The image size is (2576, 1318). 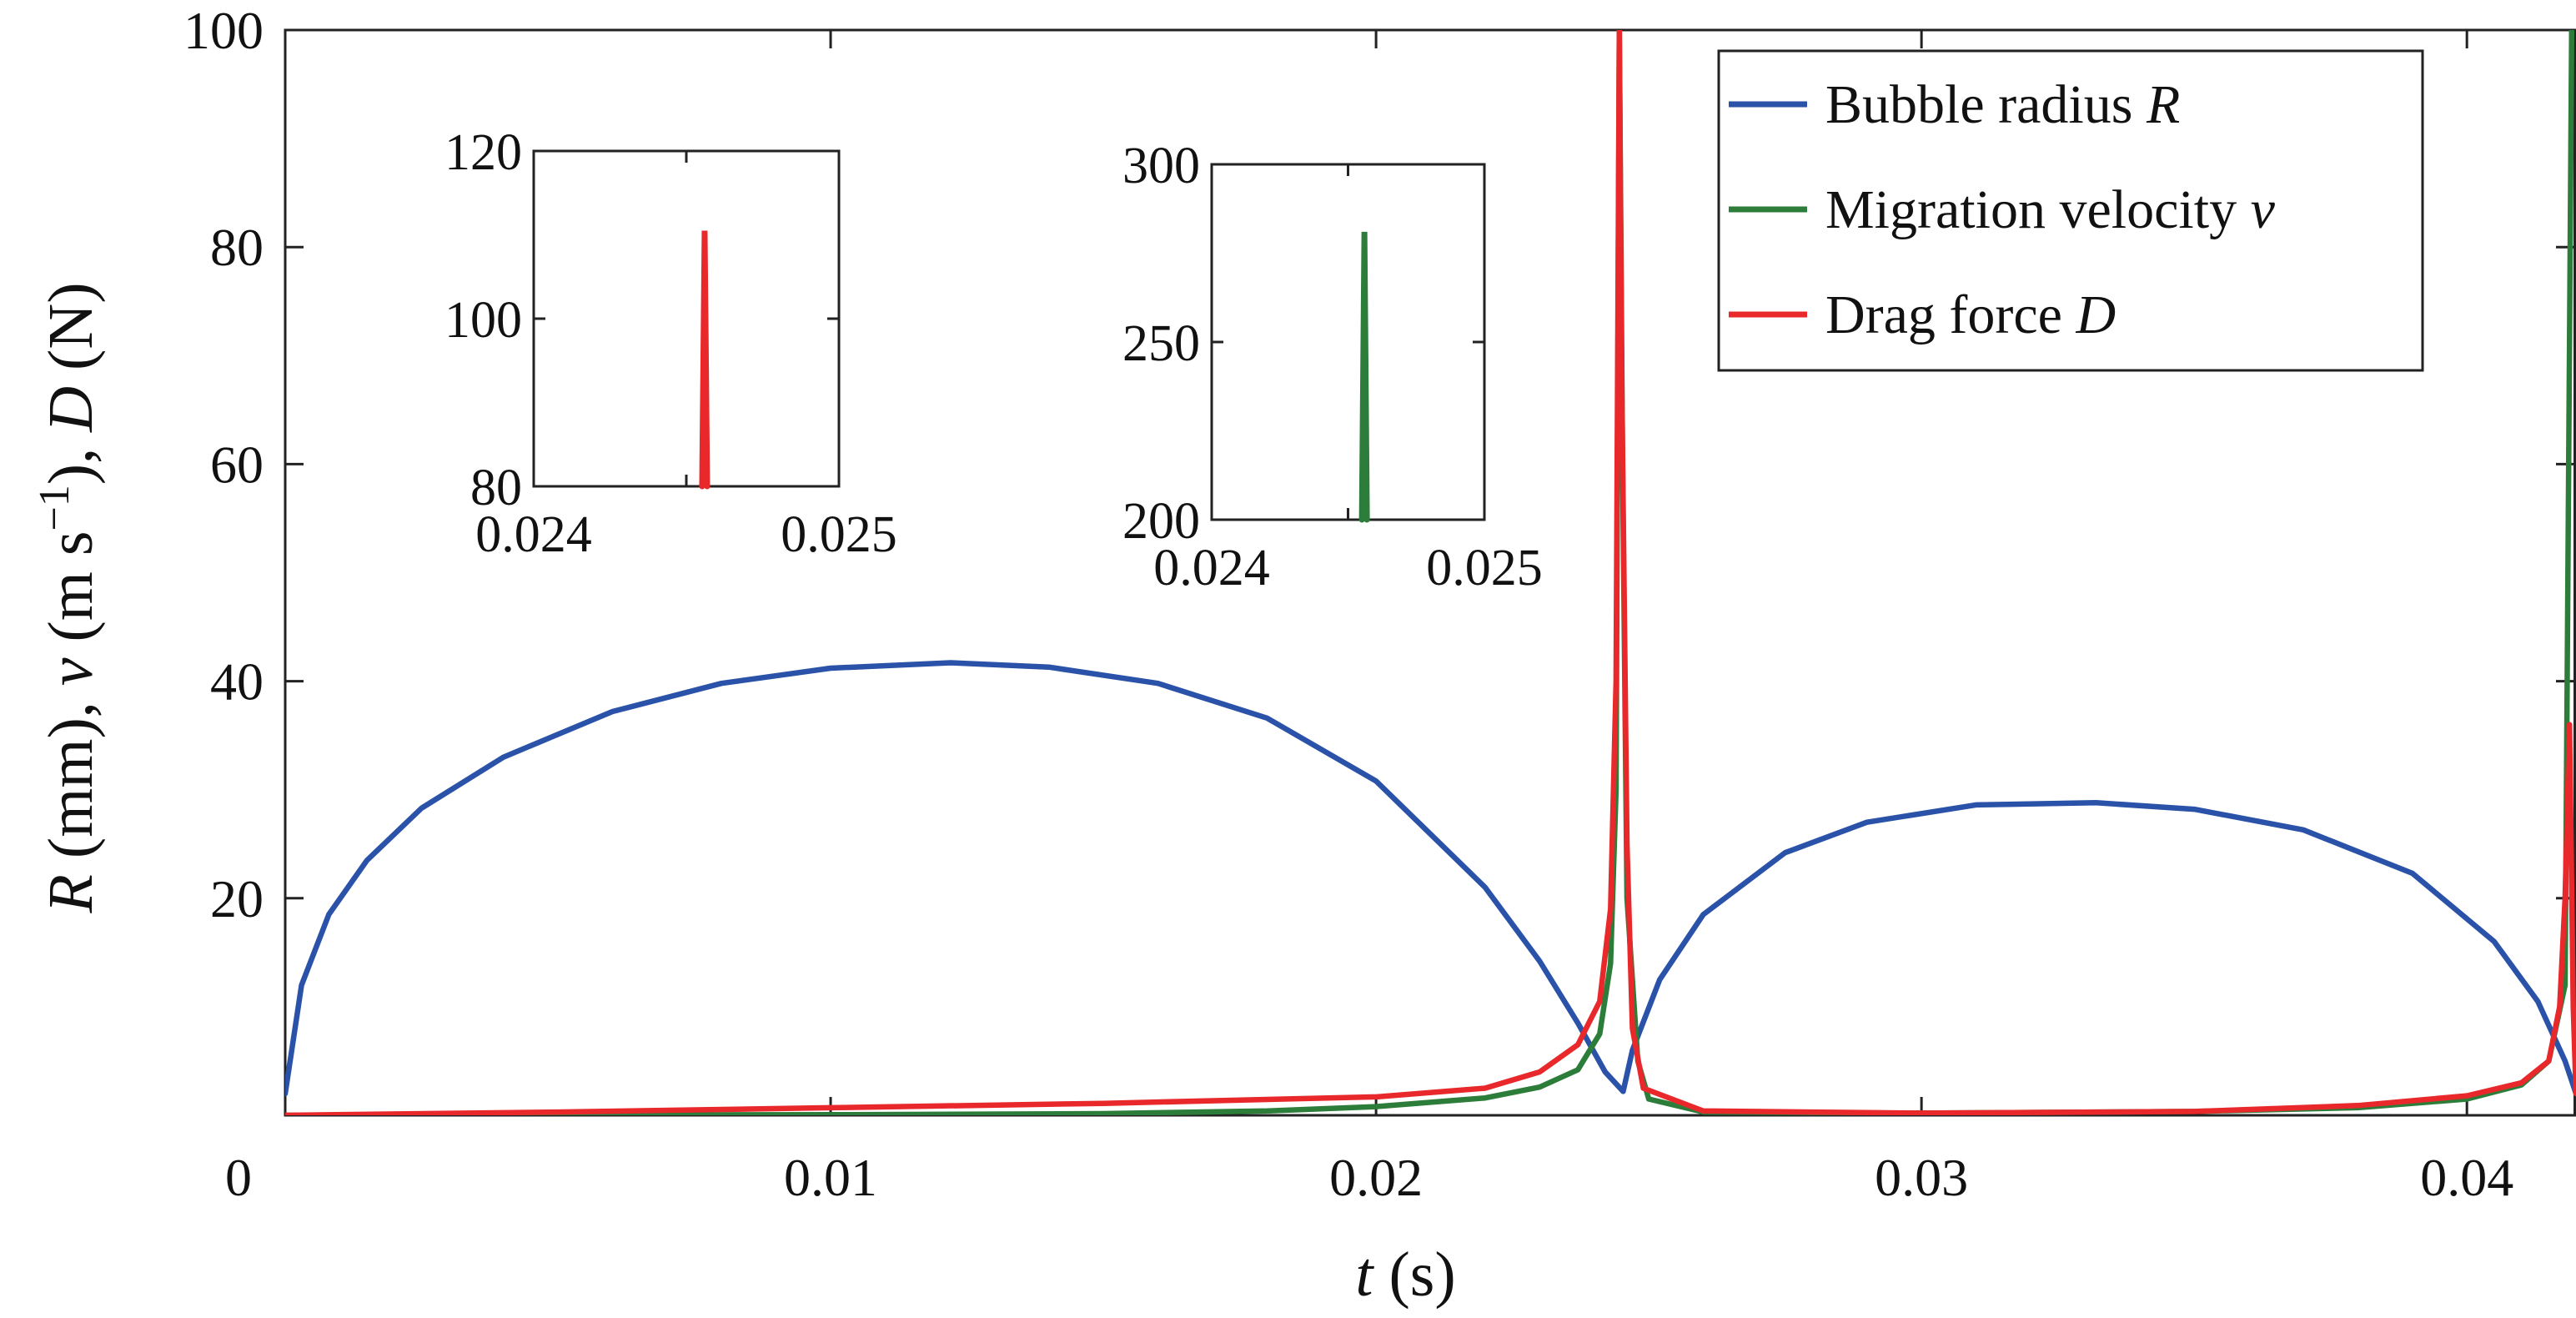 I want to click on x-tick-label: 0.02, so click(x=1376, y=1177).